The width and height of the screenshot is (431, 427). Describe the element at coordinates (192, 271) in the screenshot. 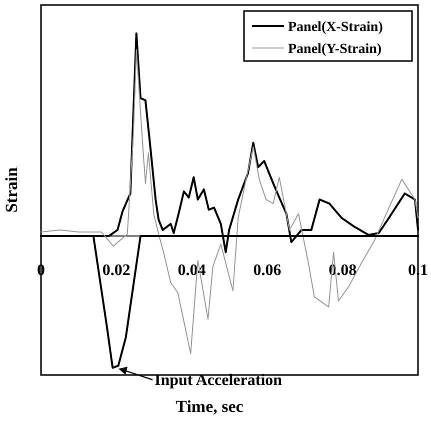

I see `x-tick-label: 0.04` at that location.